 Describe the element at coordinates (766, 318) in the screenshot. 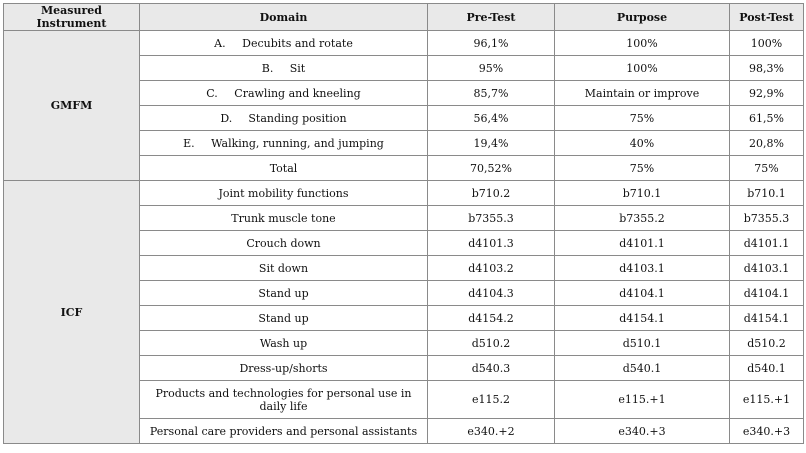

I see `post-test-cell: d4154.1` at that location.